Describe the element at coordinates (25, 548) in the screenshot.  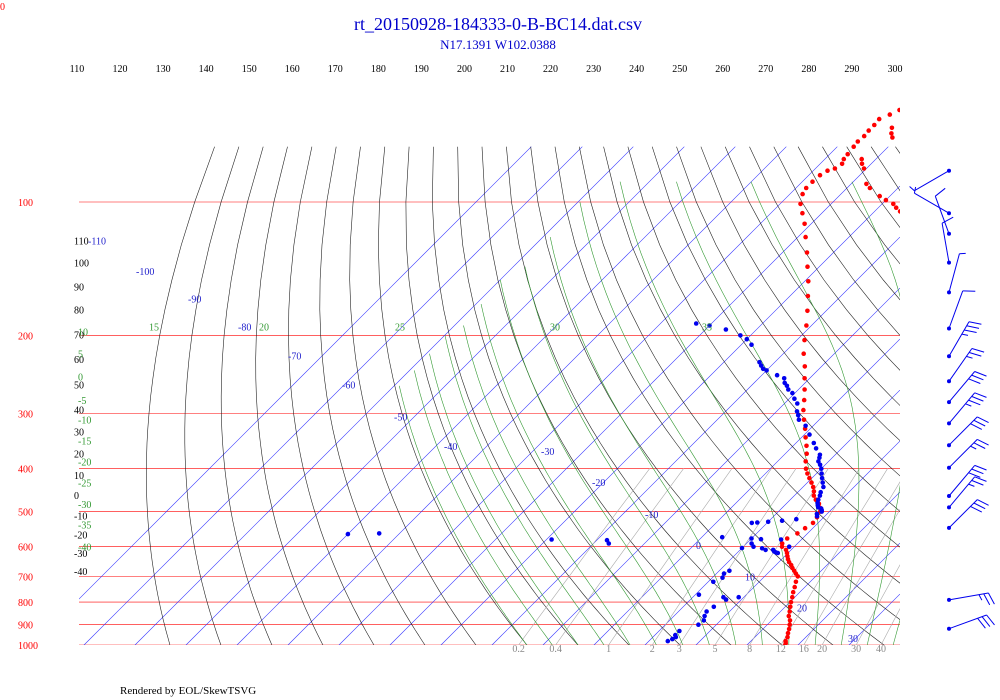
I see `pressure-tick-label: 600` at that location.